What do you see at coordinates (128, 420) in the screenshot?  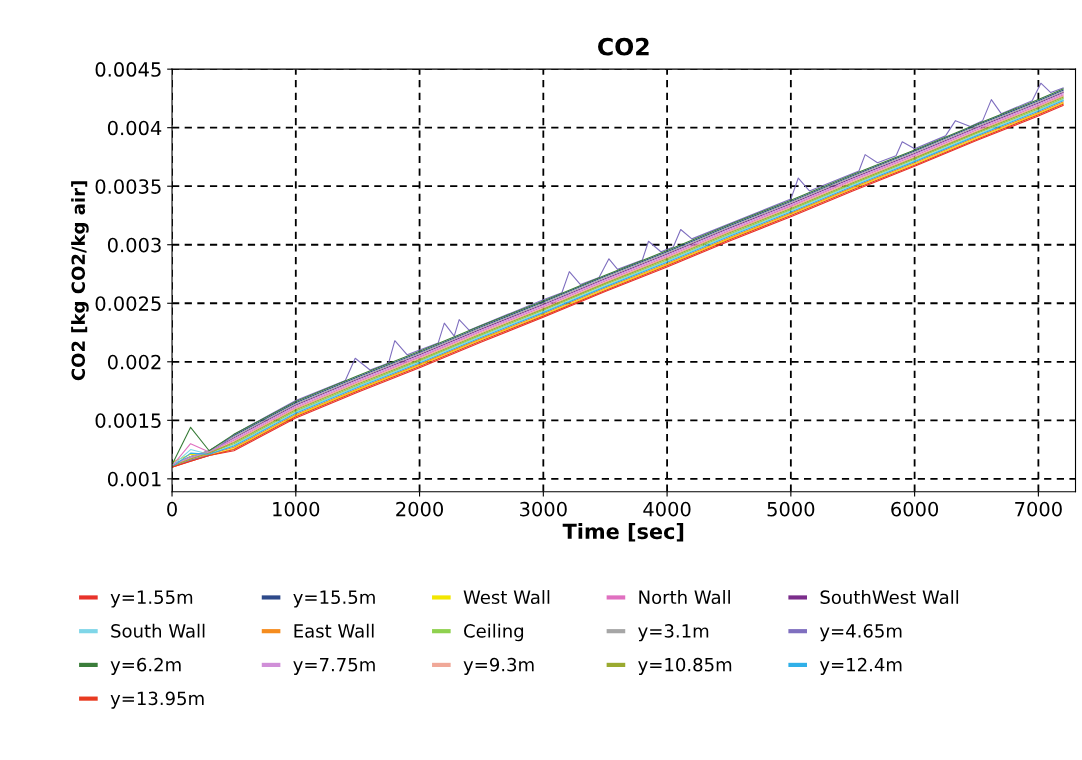 I see `y-tick-label: 0.0015` at bounding box center [128, 420].